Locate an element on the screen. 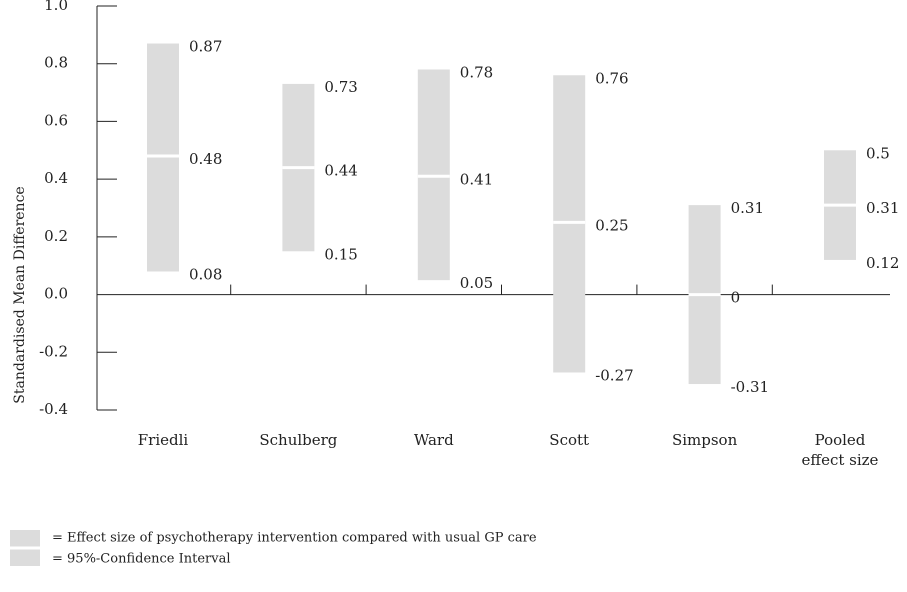  value-label: 0.12 is located at coordinates (882, 263).